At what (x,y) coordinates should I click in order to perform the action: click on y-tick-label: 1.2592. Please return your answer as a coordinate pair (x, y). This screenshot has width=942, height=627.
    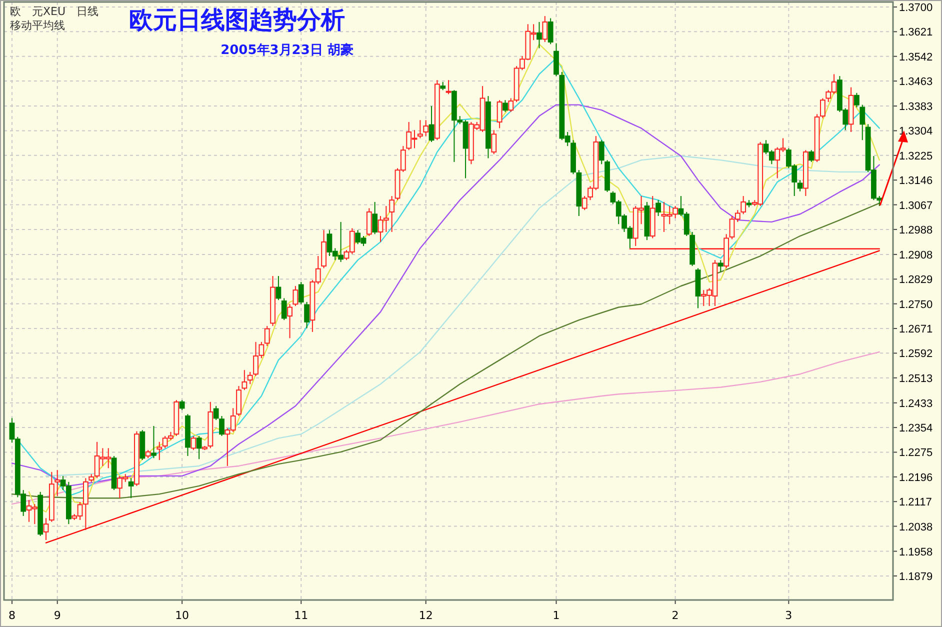
    Looking at the image, I should click on (916, 354).